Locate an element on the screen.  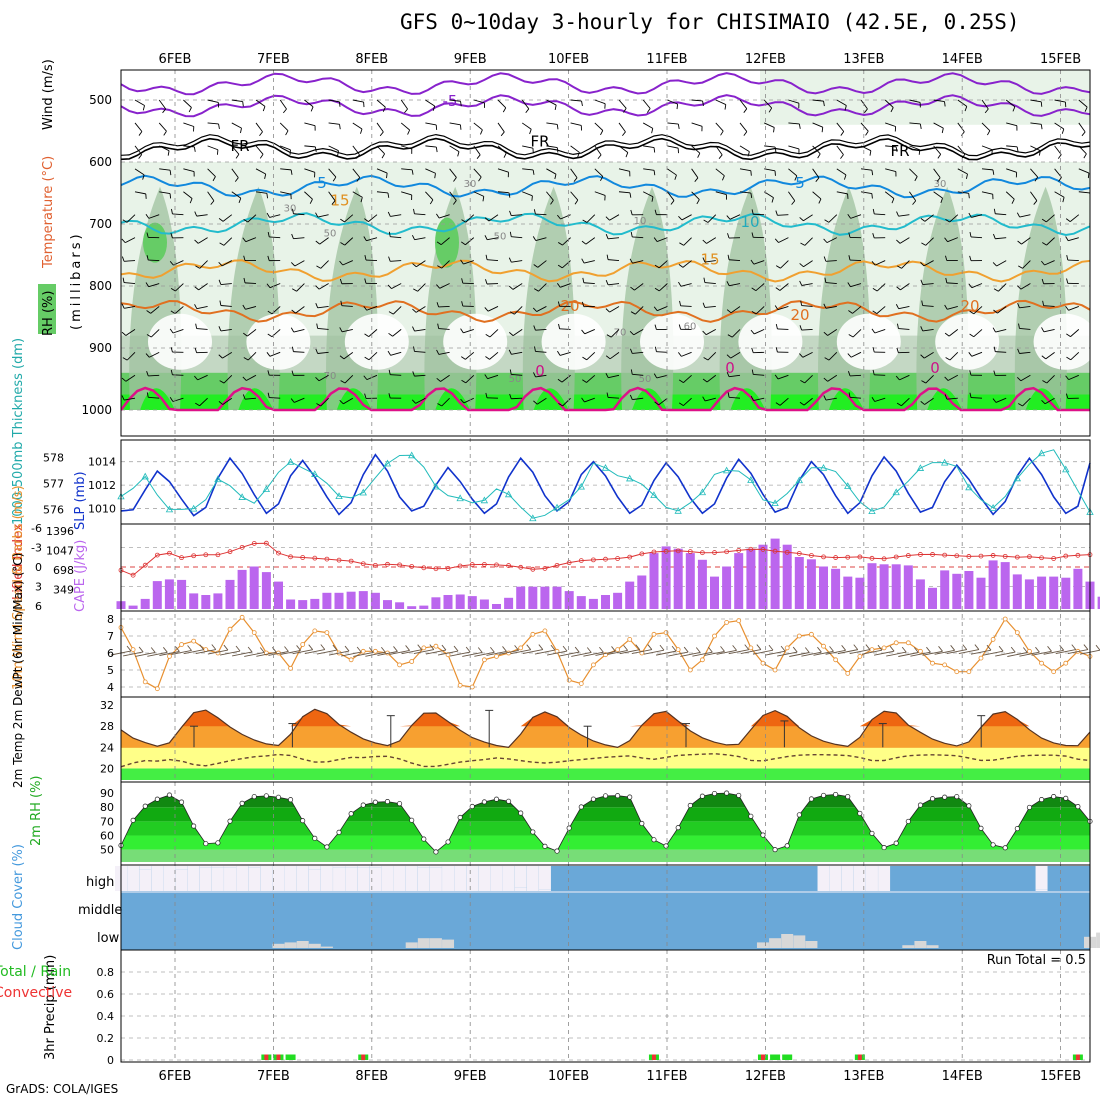
temperature-contour is located at coordinates (605, 271).